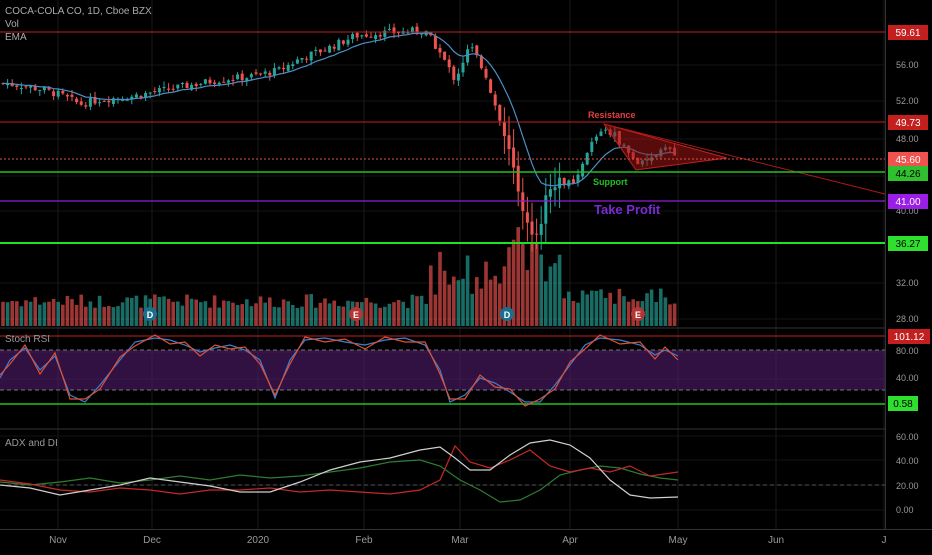 The image size is (932, 555). Describe the element at coordinates (905, 510) in the screenshot. I see `adx-tick: 0.00` at that location.